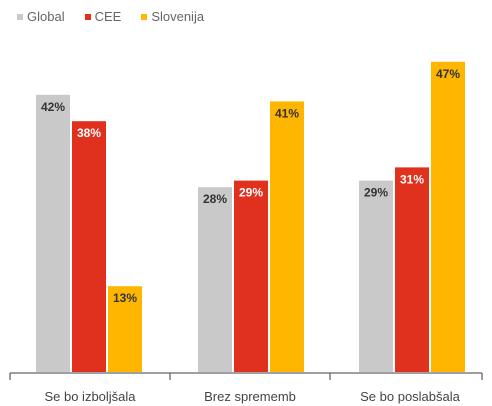 The image size is (492, 406). I want to click on data-label-slovenija-se-bo-izboljsala: 13%, so click(125, 298).